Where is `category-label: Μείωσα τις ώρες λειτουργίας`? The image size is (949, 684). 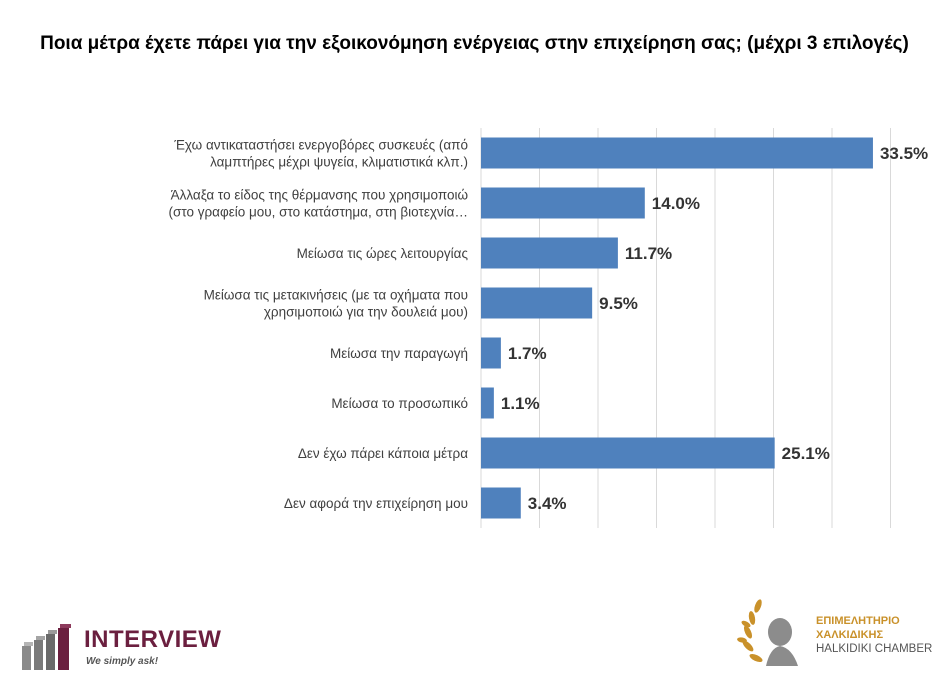 category-label: Μείωσα τις ώρες λειτουργίας is located at coordinates (383, 253).